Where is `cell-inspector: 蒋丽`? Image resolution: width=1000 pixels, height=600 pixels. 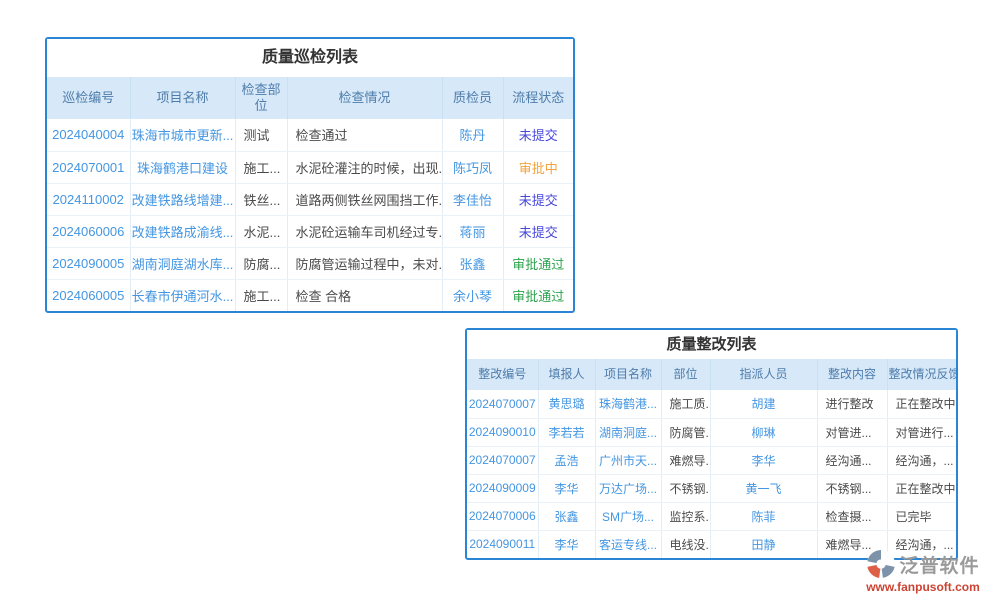 cell-inspector: 蒋丽 is located at coordinates (473, 231).